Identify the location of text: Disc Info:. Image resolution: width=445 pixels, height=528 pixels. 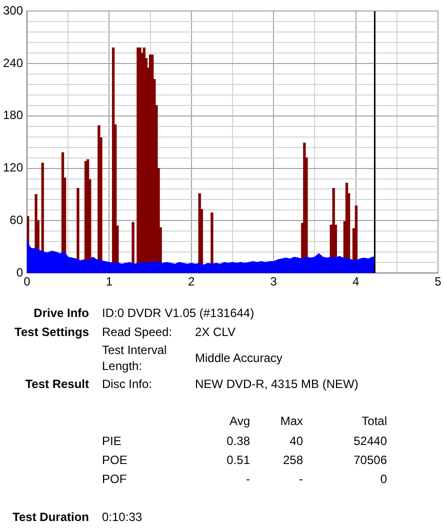
(127, 384).